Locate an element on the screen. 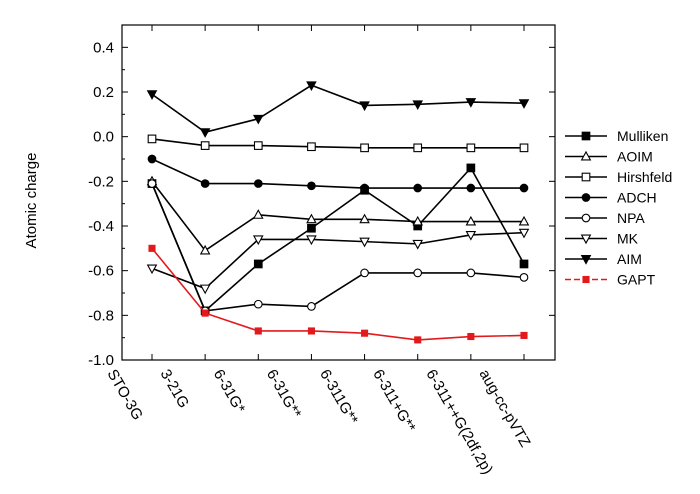 The height and width of the screenshot is (494, 700). y-axis-title: Atomic charge is located at coordinates (31, 201).